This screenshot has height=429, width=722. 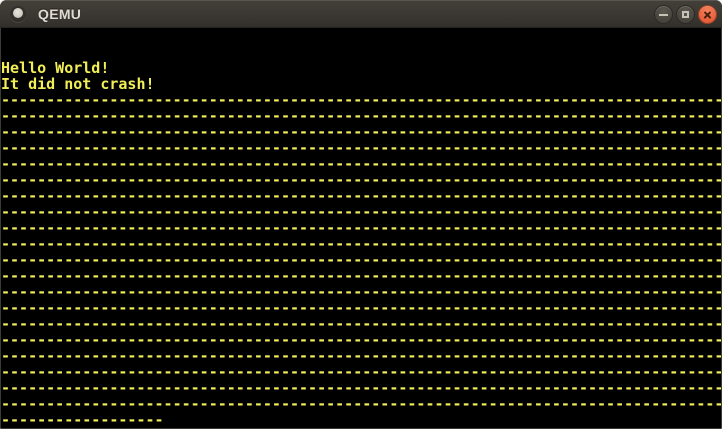 I want to click on maximize-icon, so click(x=685, y=14).